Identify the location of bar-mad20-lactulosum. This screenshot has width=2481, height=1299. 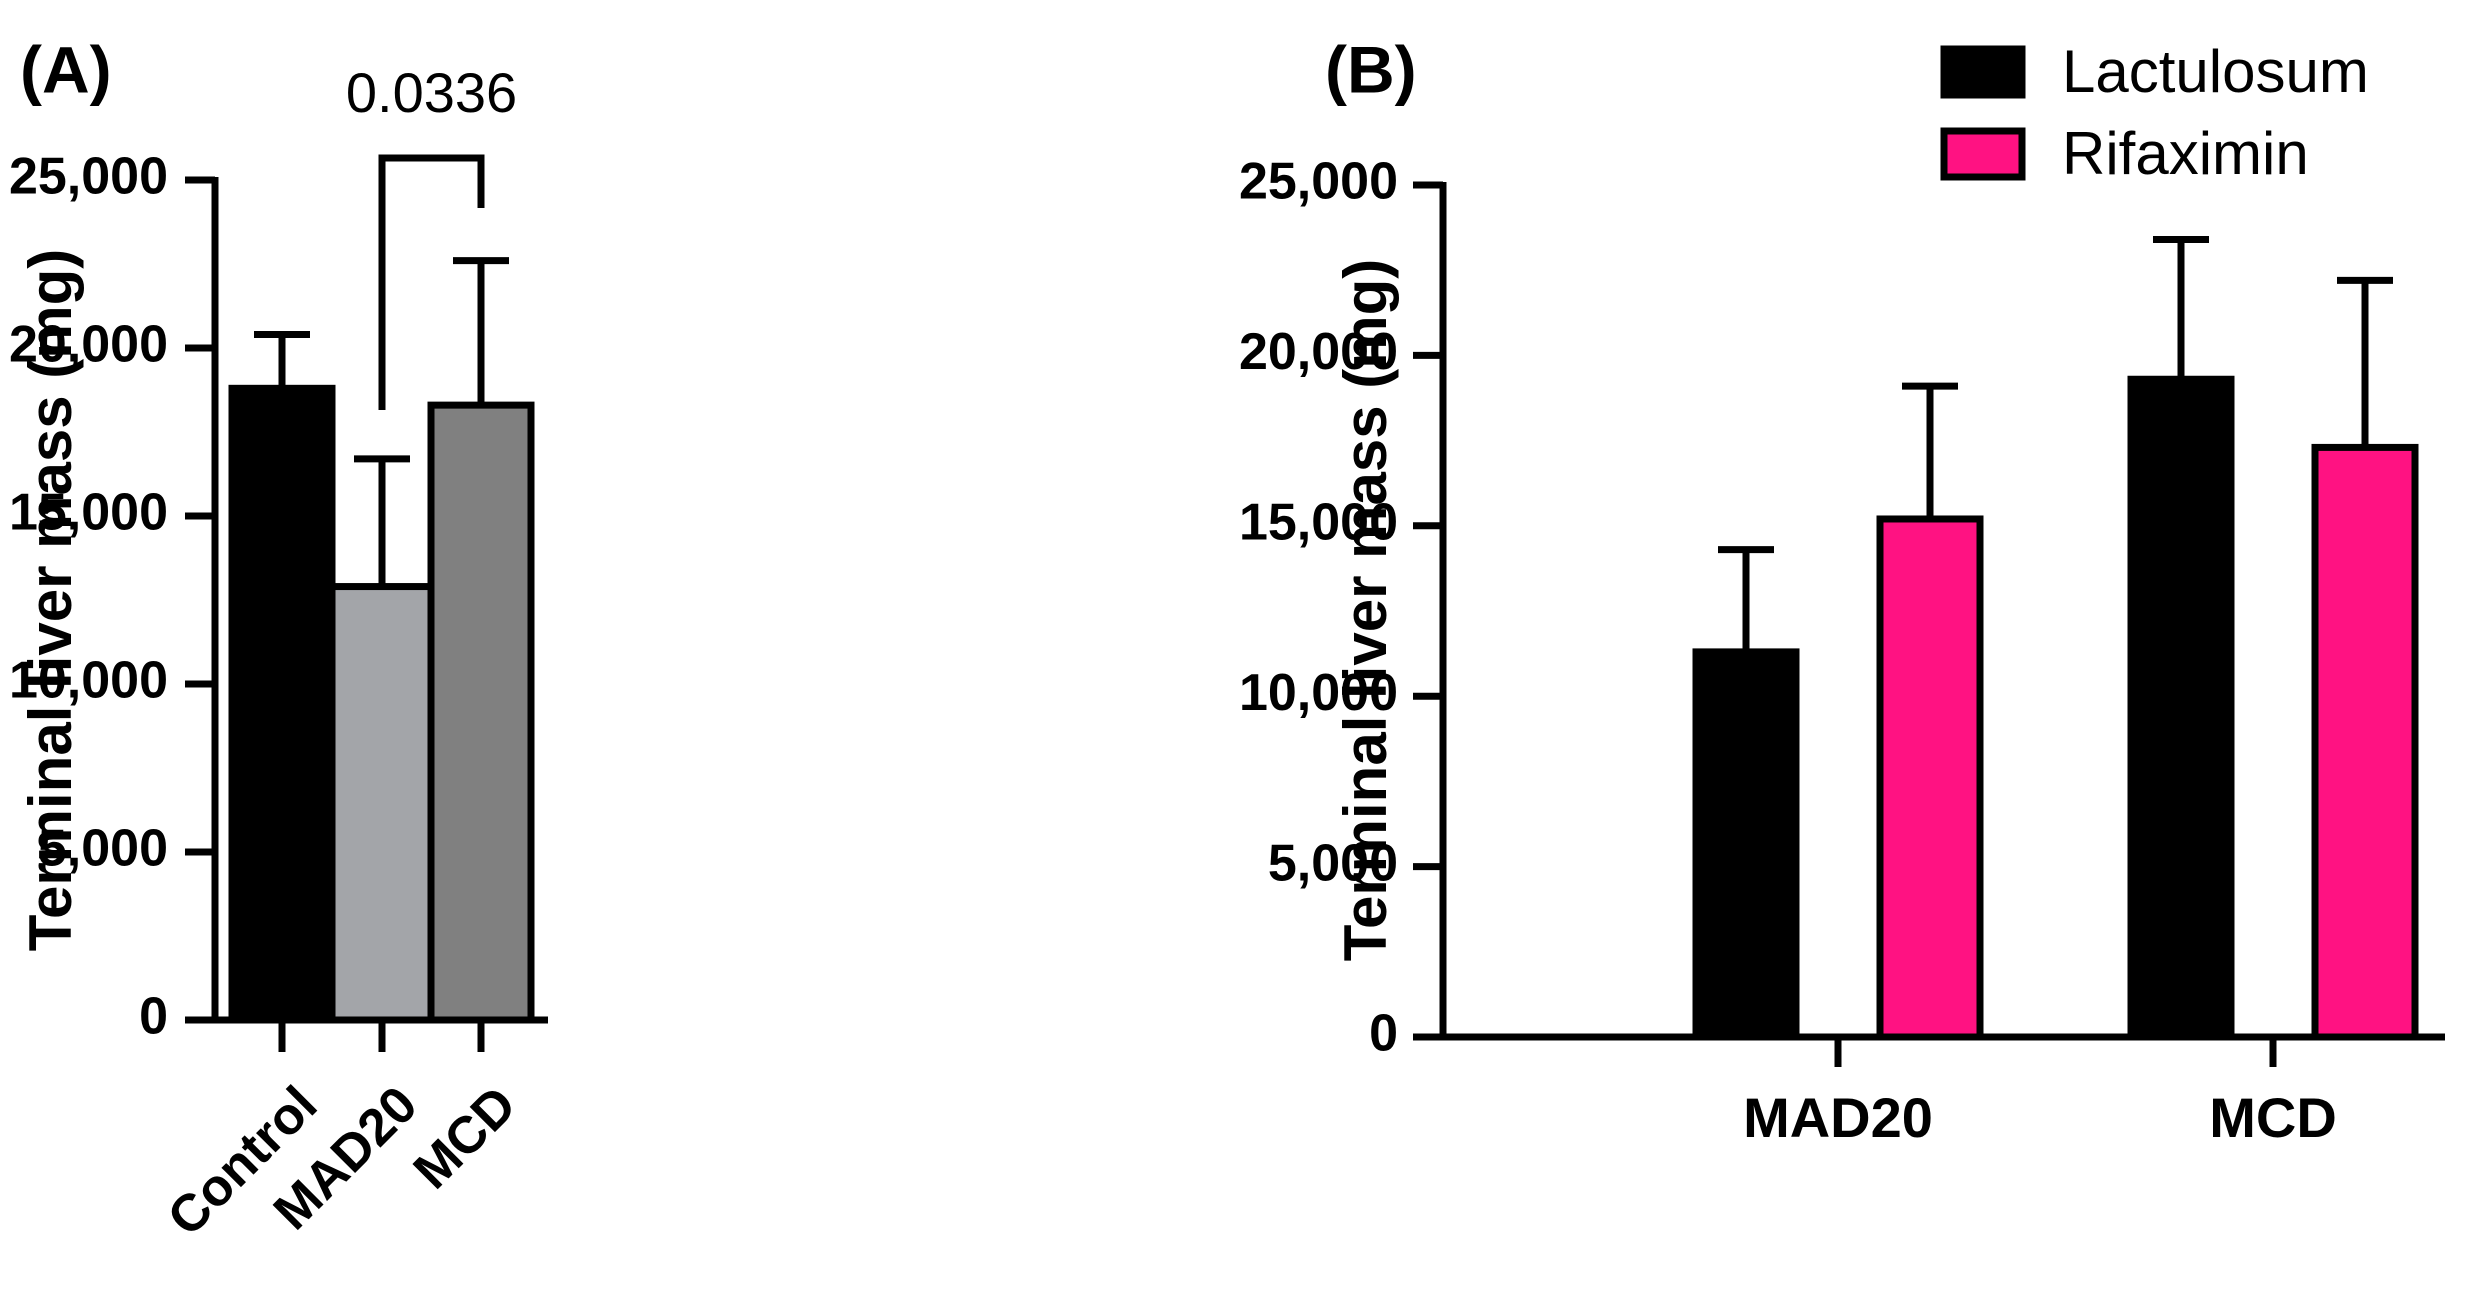
(1746, 844).